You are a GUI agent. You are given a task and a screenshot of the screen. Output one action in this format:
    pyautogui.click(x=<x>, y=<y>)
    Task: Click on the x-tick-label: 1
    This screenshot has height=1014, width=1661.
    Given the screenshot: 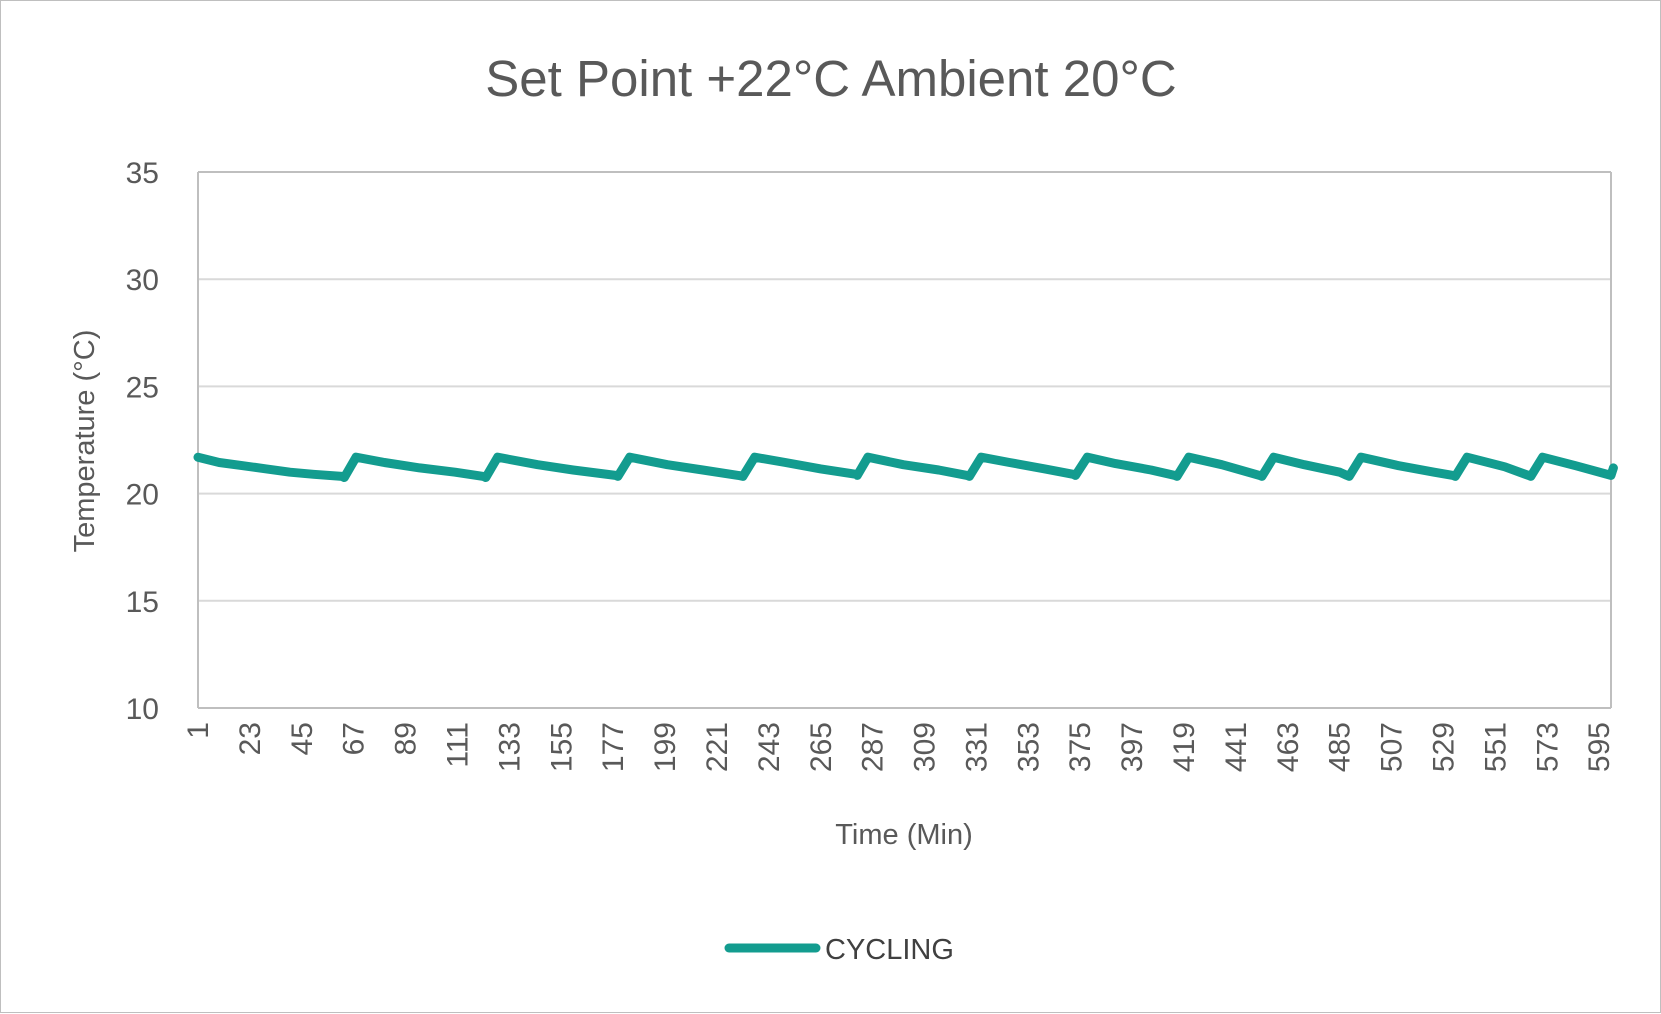 What is the action you would take?
    pyautogui.click(x=198, y=730)
    